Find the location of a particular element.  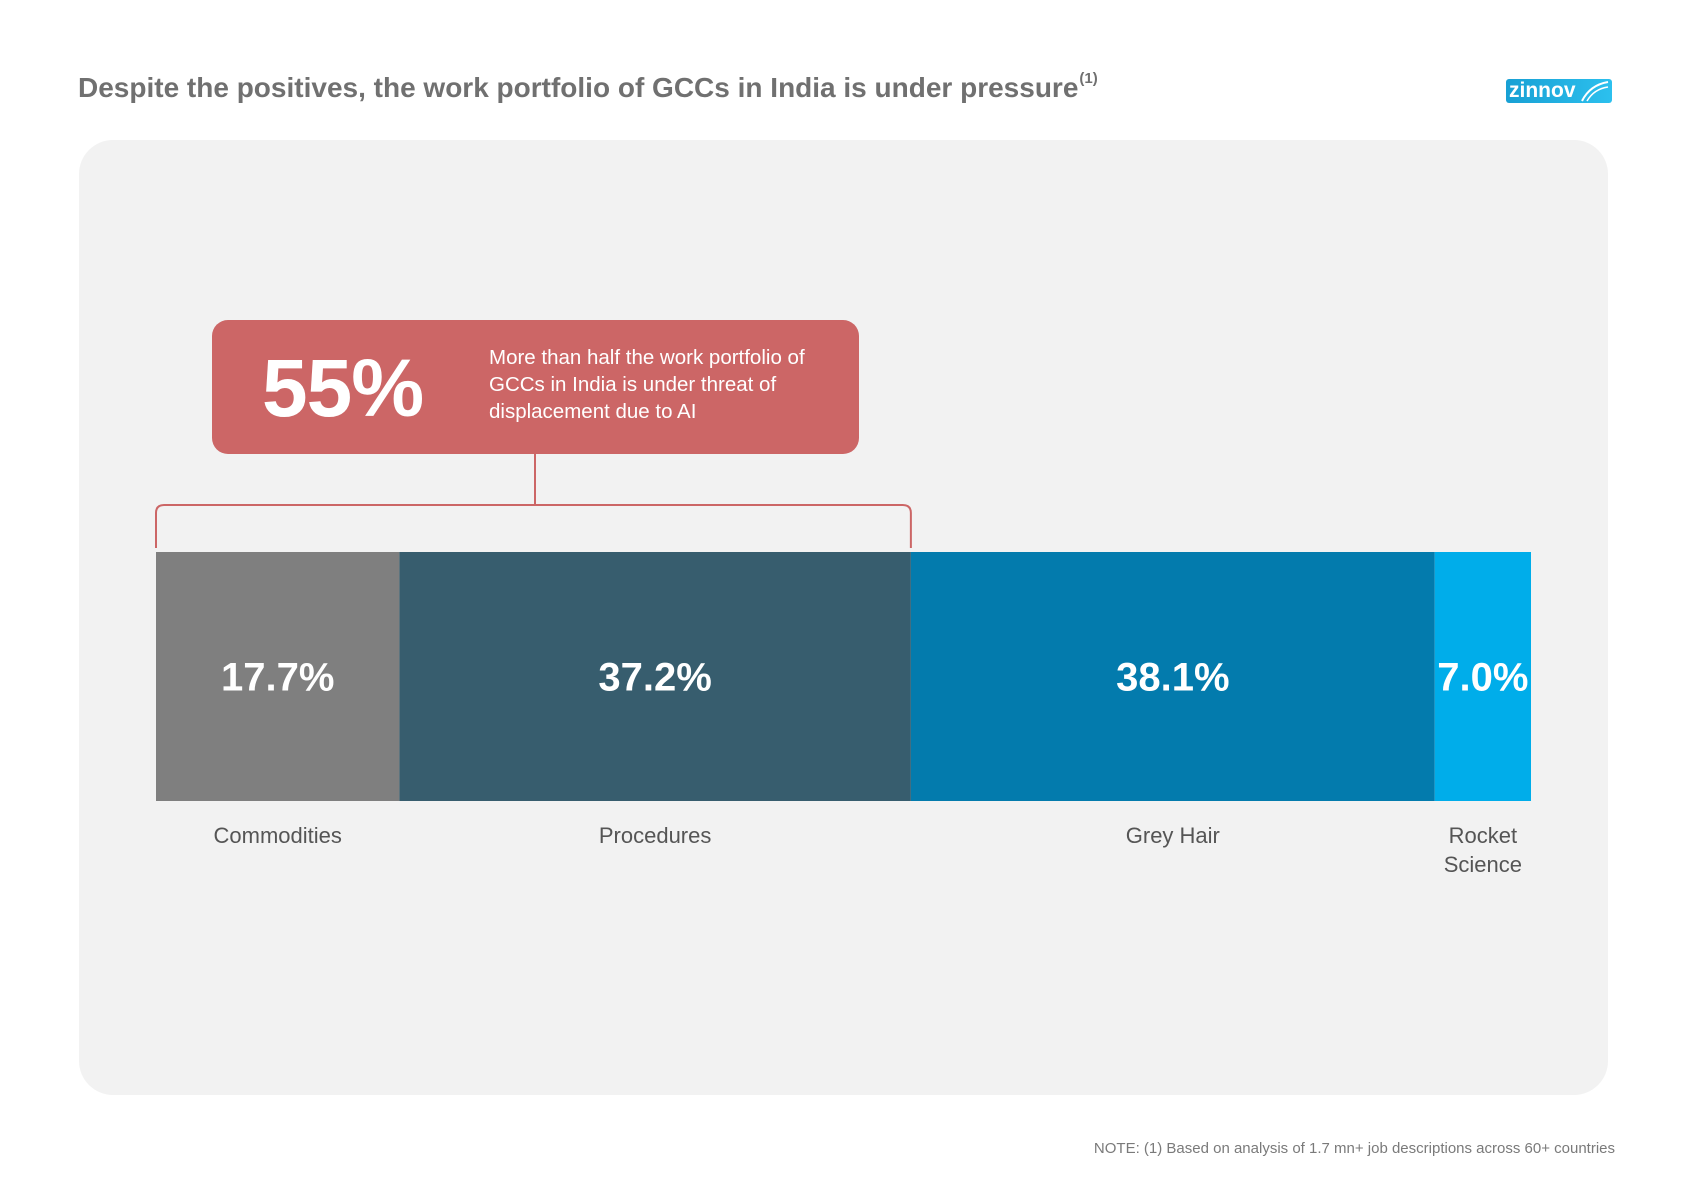

title-footnote-marker: (1) is located at coordinates (1088, 78).